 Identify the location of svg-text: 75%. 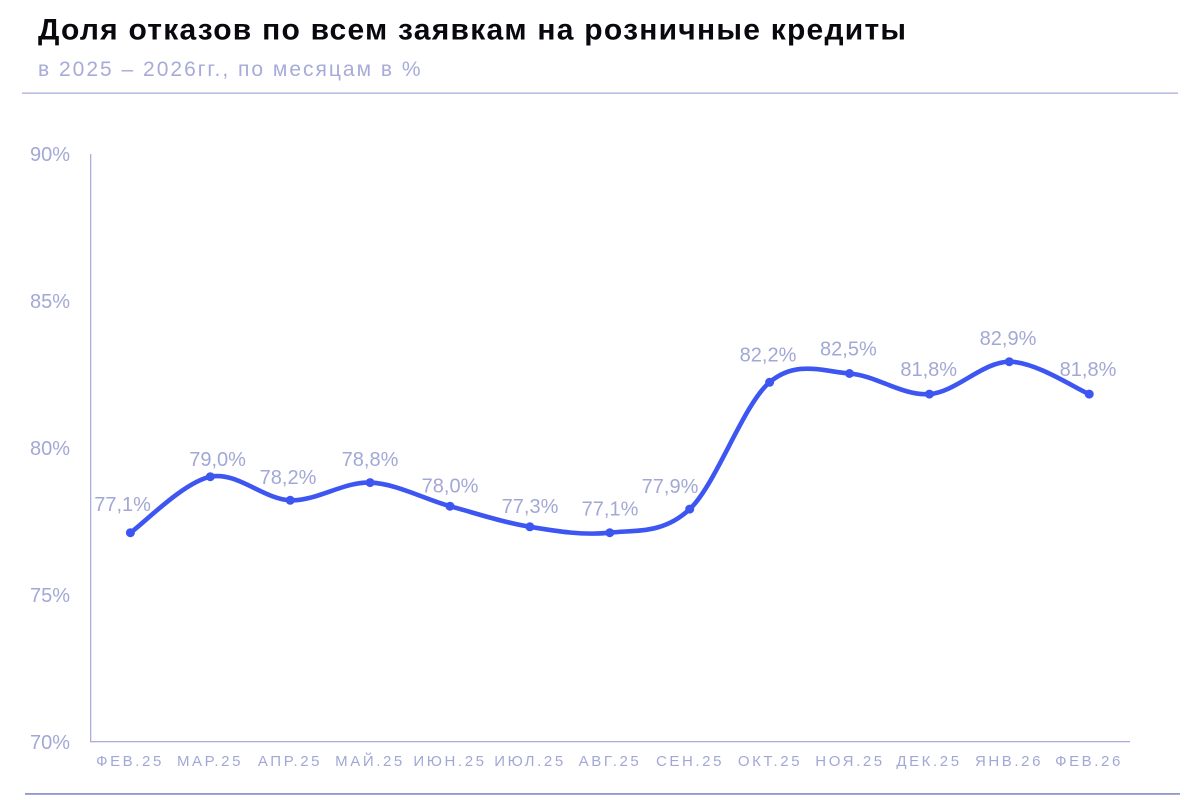
(50, 596).